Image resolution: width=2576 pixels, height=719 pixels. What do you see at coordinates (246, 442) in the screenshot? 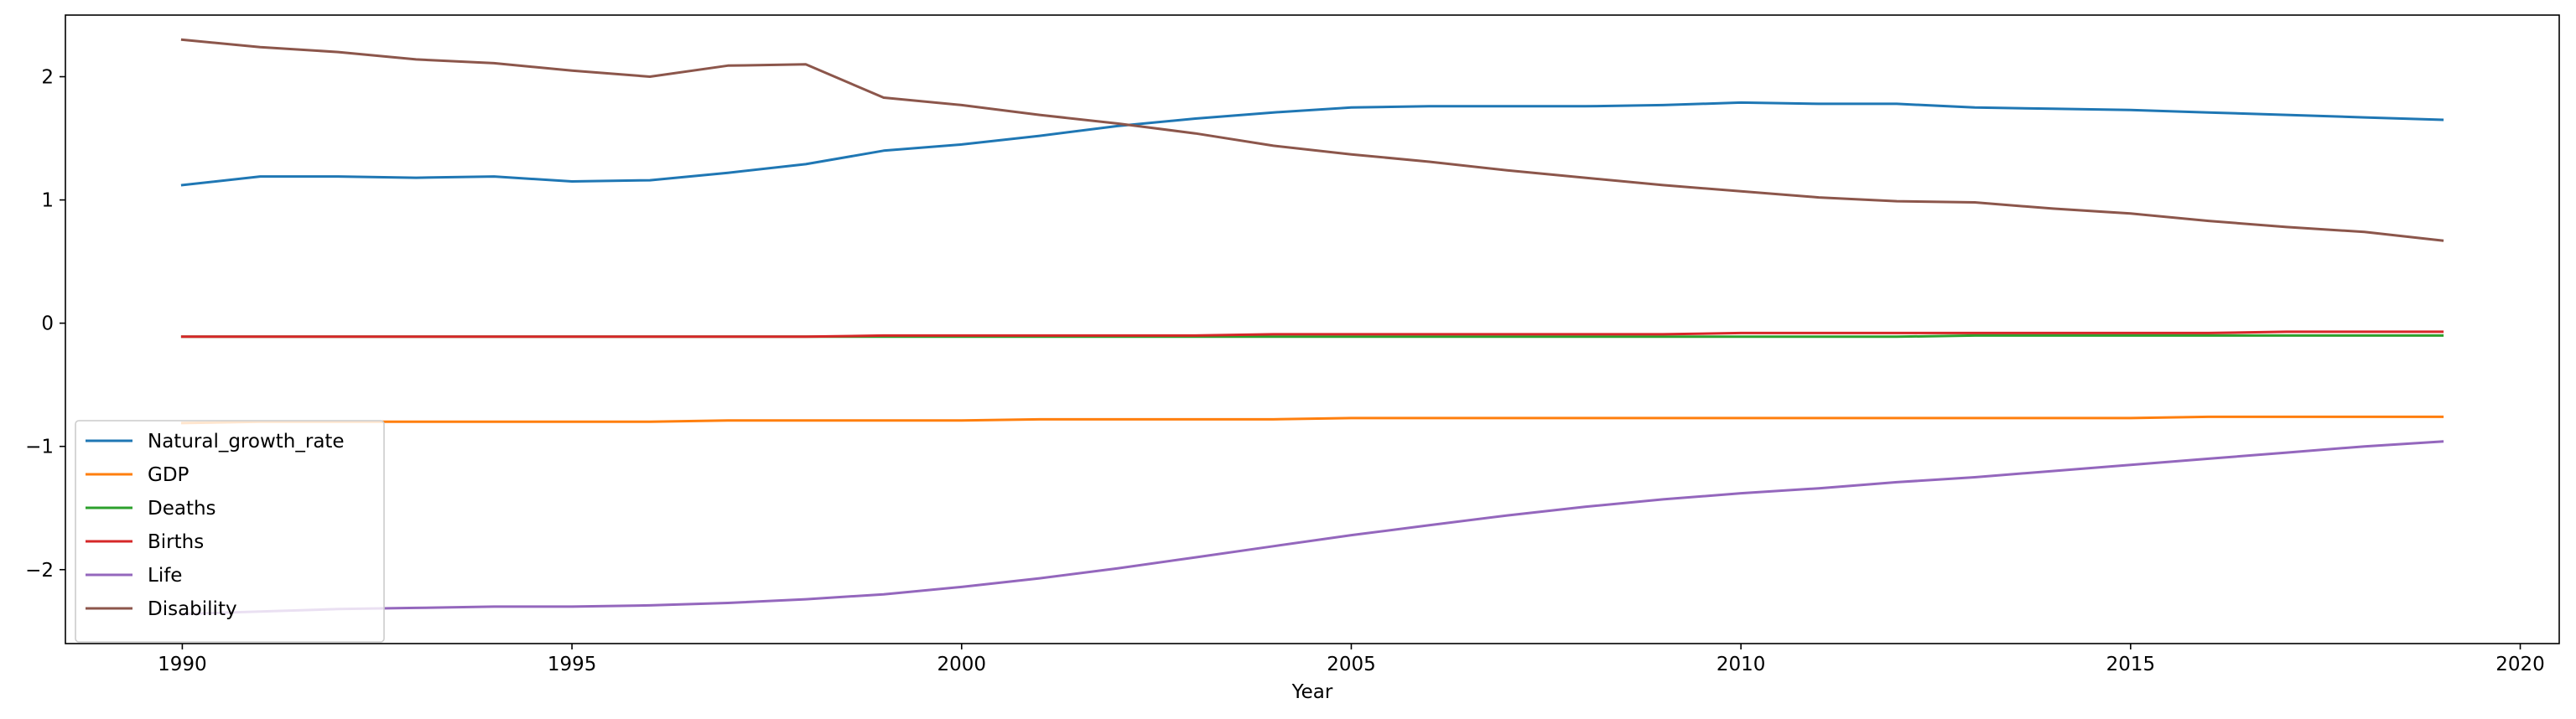
I see `legend-label: Natural_growth_rate` at bounding box center [246, 442].